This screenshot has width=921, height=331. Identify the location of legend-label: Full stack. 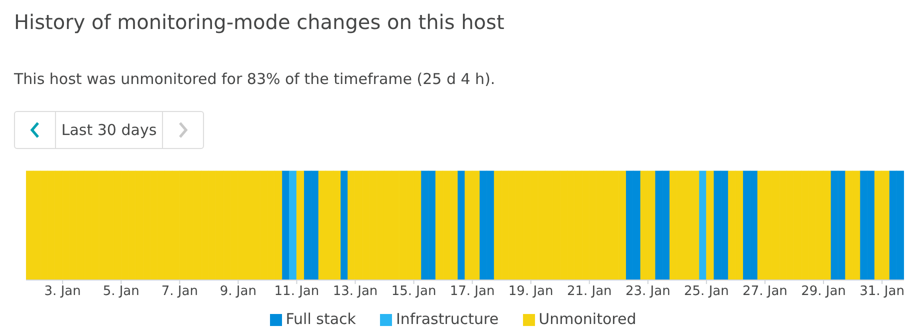
(321, 319).